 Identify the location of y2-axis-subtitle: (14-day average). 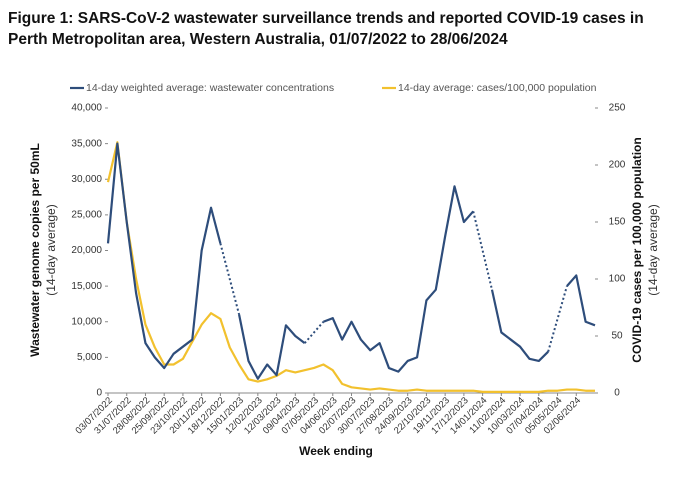
(653, 249).